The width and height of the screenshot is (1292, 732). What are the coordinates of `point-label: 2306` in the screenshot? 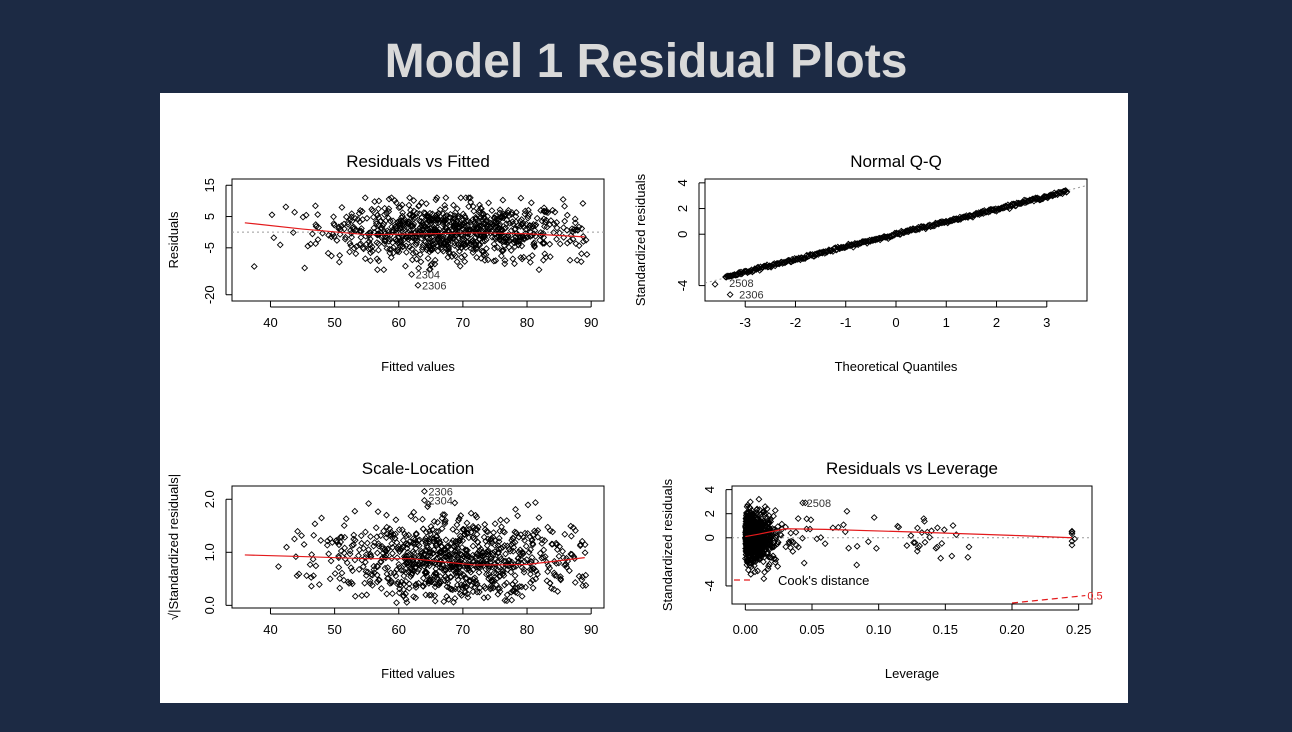 It's located at (440, 492).